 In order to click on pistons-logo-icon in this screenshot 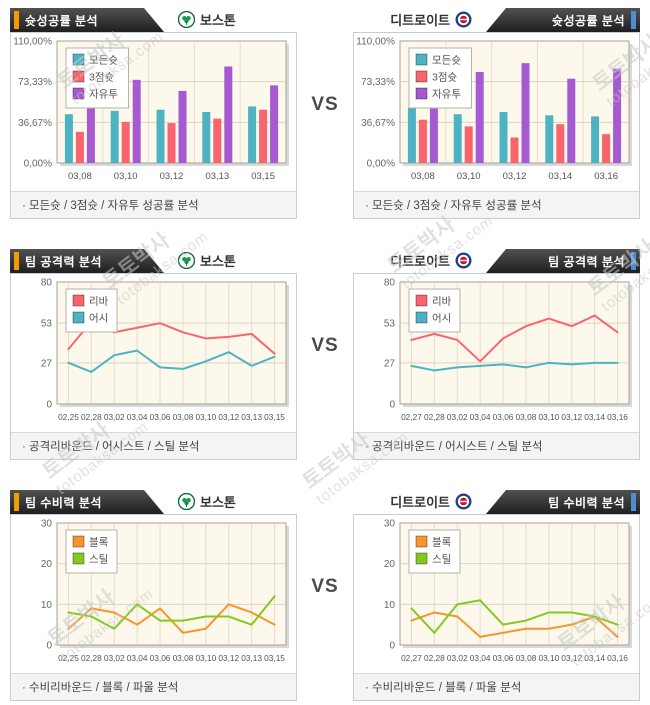, I will do `click(463, 19)`.